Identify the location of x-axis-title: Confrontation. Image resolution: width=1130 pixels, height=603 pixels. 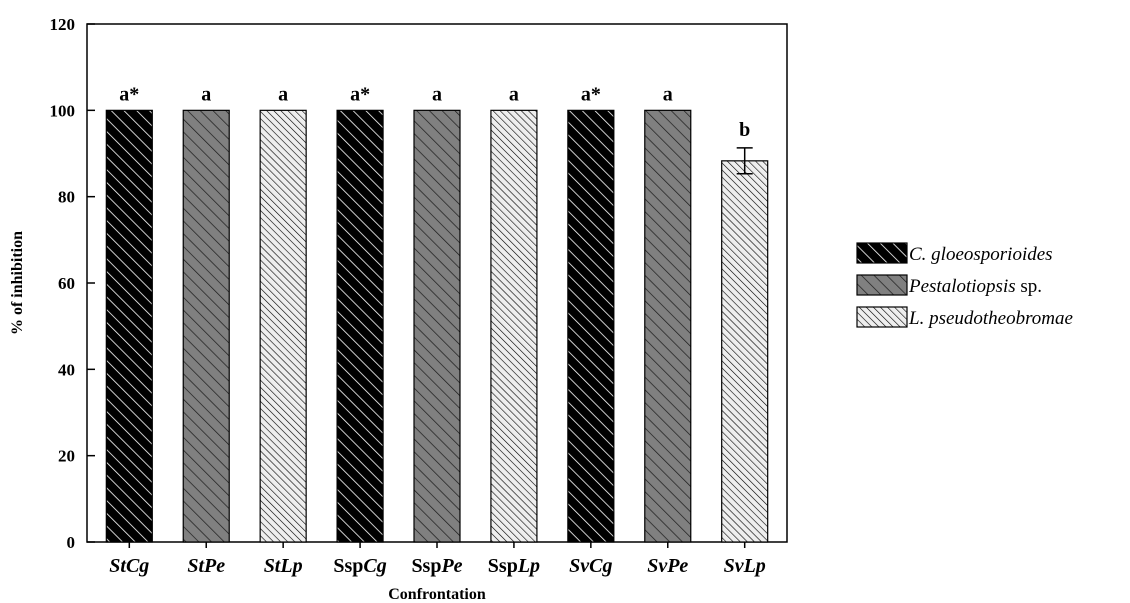
(437, 594).